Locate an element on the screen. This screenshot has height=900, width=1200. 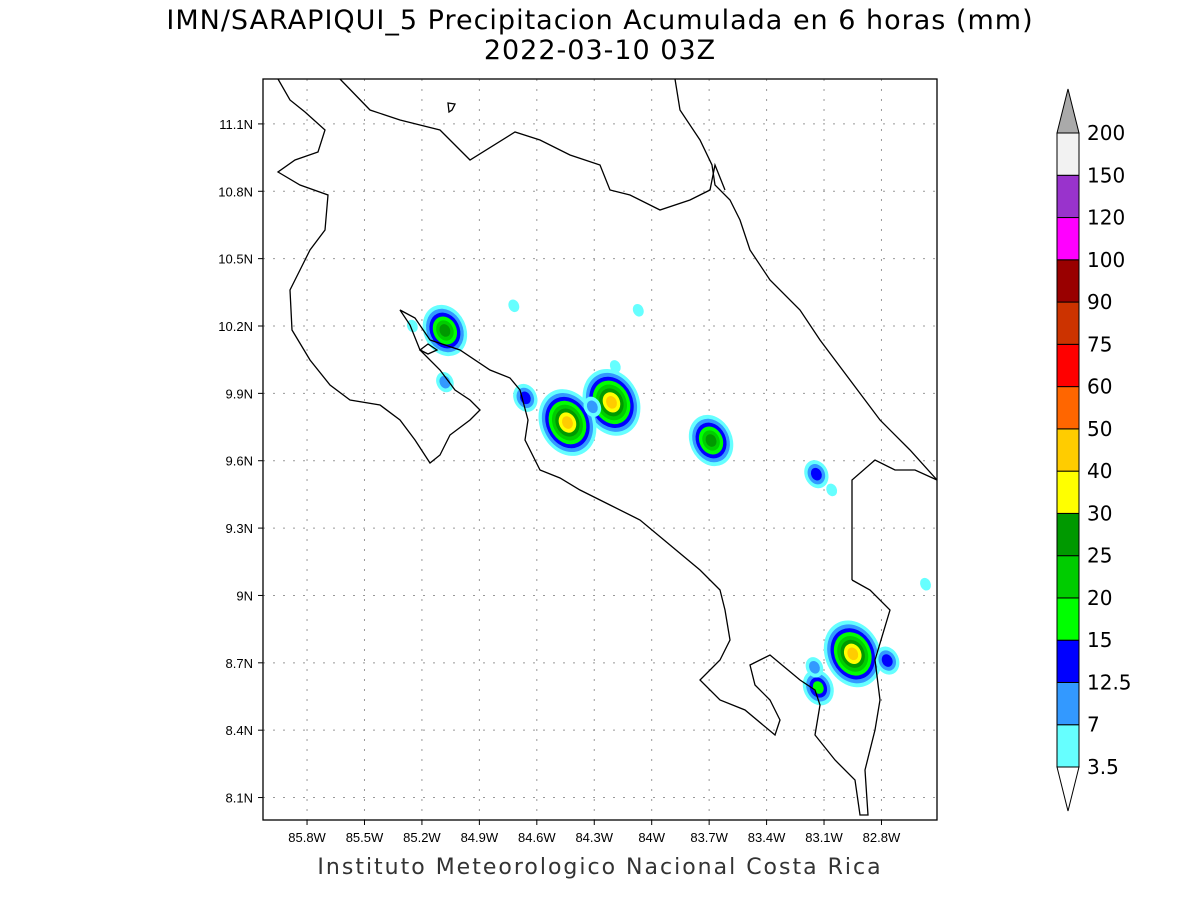
lon-tick-label: 83.7W is located at coordinates (709, 837).